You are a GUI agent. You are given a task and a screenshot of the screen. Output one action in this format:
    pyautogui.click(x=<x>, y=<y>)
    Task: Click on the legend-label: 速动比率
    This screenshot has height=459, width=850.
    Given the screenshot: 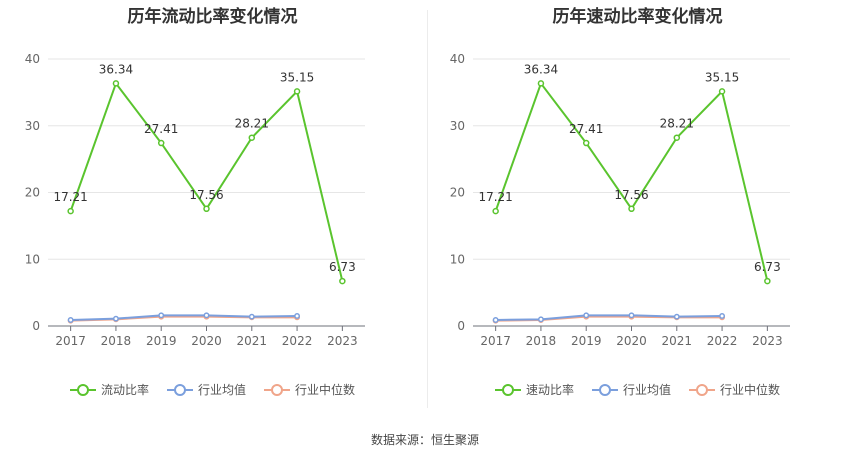 What is the action you would take?
    pyautogui.click(x=549, y=390)
    